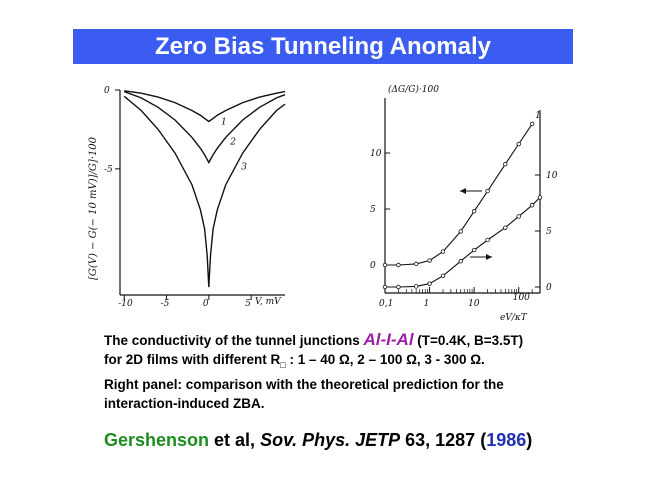 The height and width of the screenshot is (500, 647). Describe the element at coordinates (506, 440) in the screenshot. I see `citation-year: 1986` at that location.